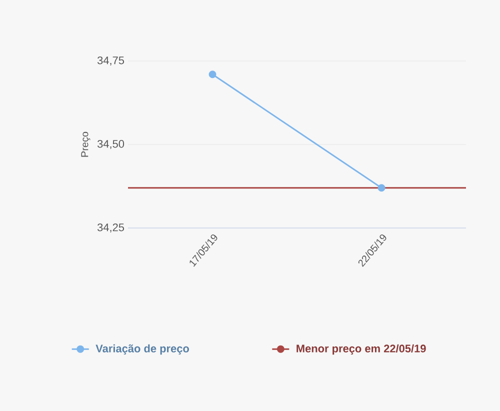  Describe the element at coordinates (142, 349) in the screenshot. I see `legend-label: Variação de preço` at that location.